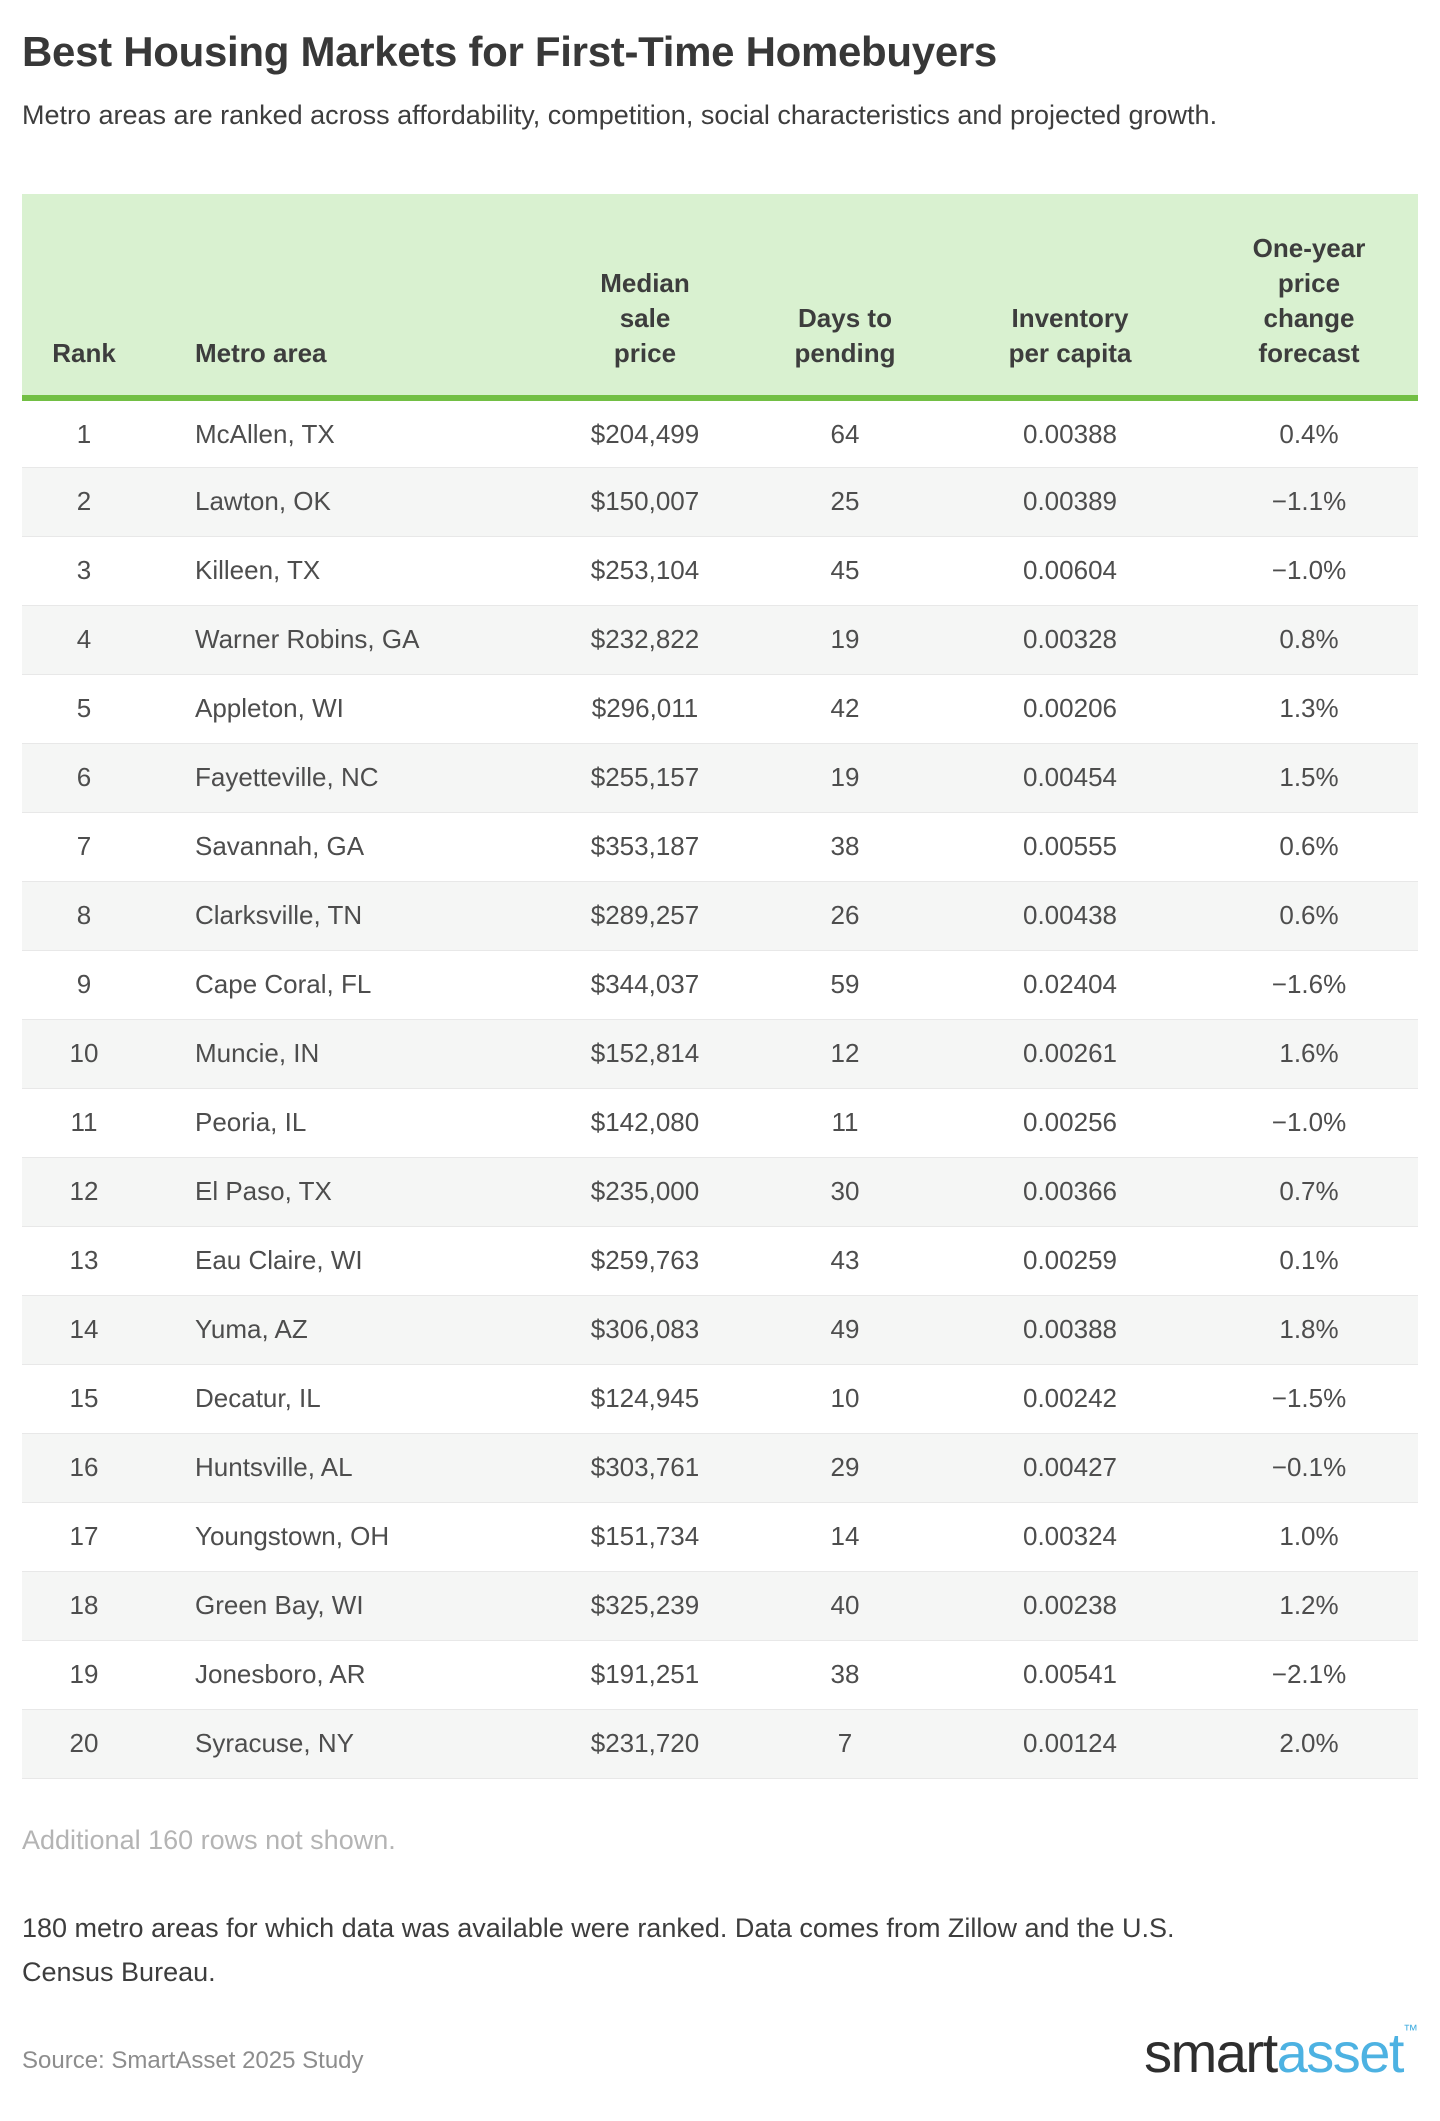  I want to click on median-sale-price-cell: $124,945, so click(645, 1398).